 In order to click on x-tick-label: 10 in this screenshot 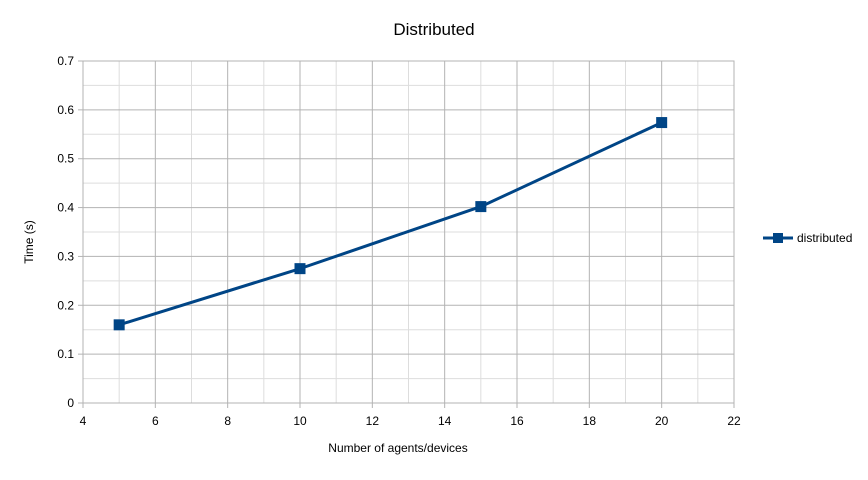, I will do `click(300, 421)`.